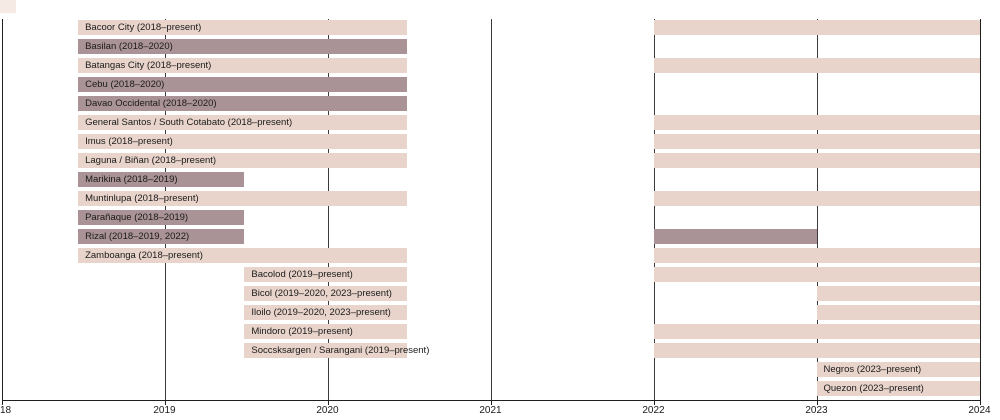 The height and width of the screenshot is (420, 1000). Describe the element at coordinates (321, 312) in the screenshot. I see `timeline-bar-label: Iloilo (2019–2020, 2023–present)` at that location.